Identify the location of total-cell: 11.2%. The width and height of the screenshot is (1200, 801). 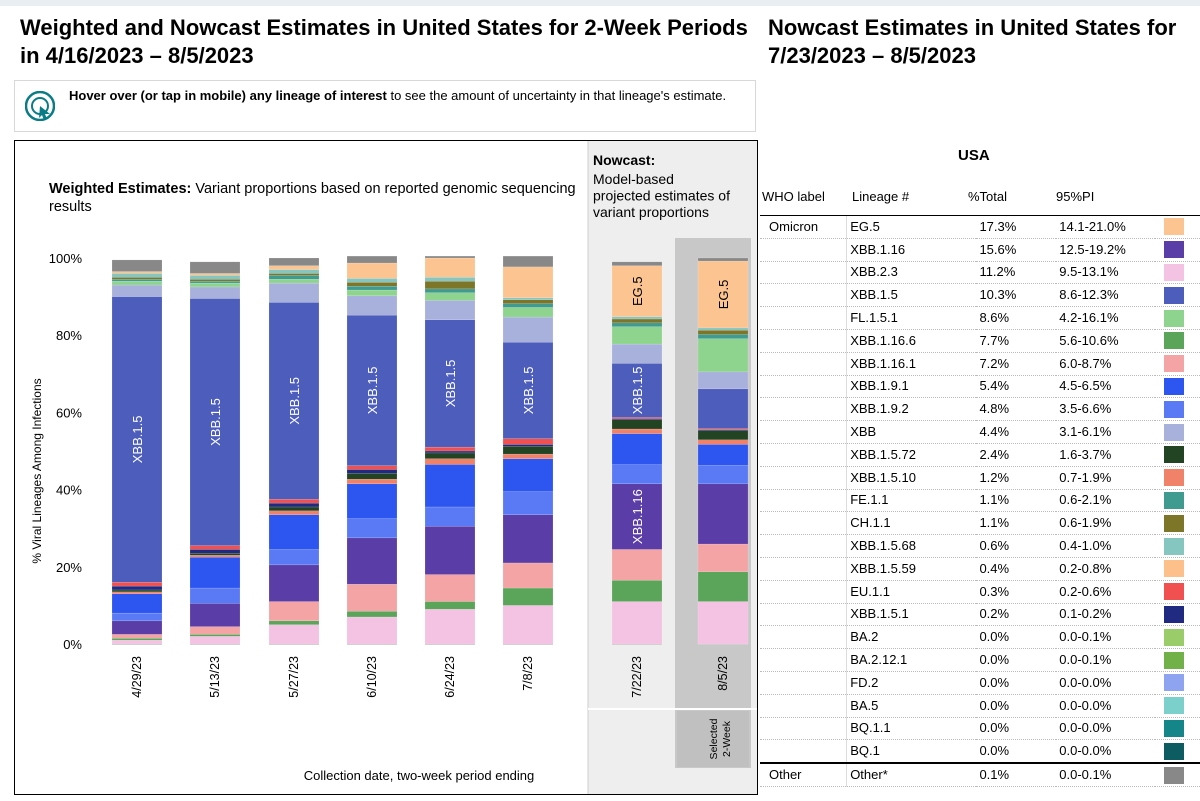
(1016, 273).